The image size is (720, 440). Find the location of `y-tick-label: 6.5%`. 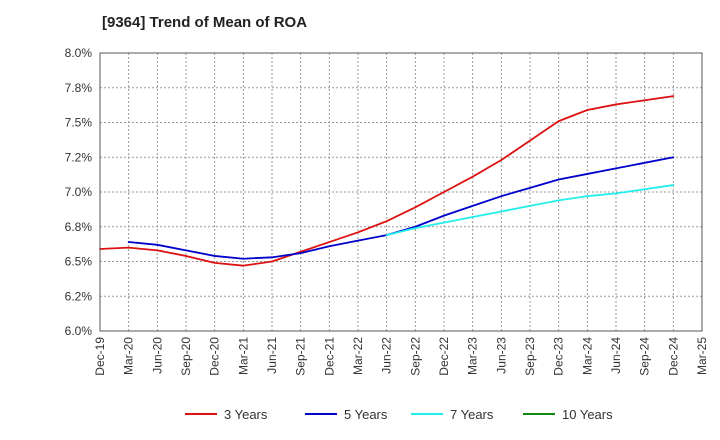

y-tick-label: 6.5% is located at coordinates (79, 262).